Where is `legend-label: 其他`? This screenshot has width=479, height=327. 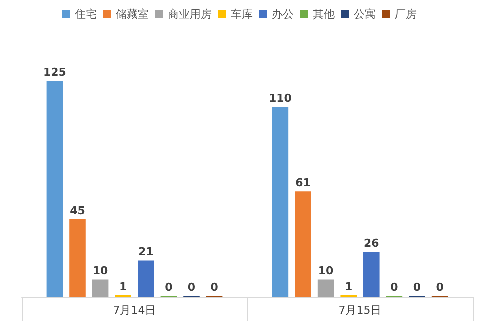
legend-label: 其他 is located at coordinates (324, 14).